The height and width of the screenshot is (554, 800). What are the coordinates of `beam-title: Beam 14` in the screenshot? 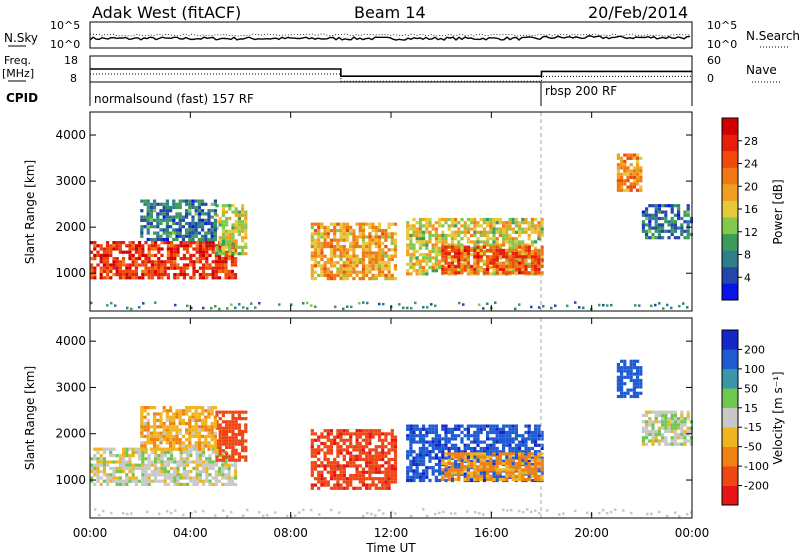 It's located at (390, 12).